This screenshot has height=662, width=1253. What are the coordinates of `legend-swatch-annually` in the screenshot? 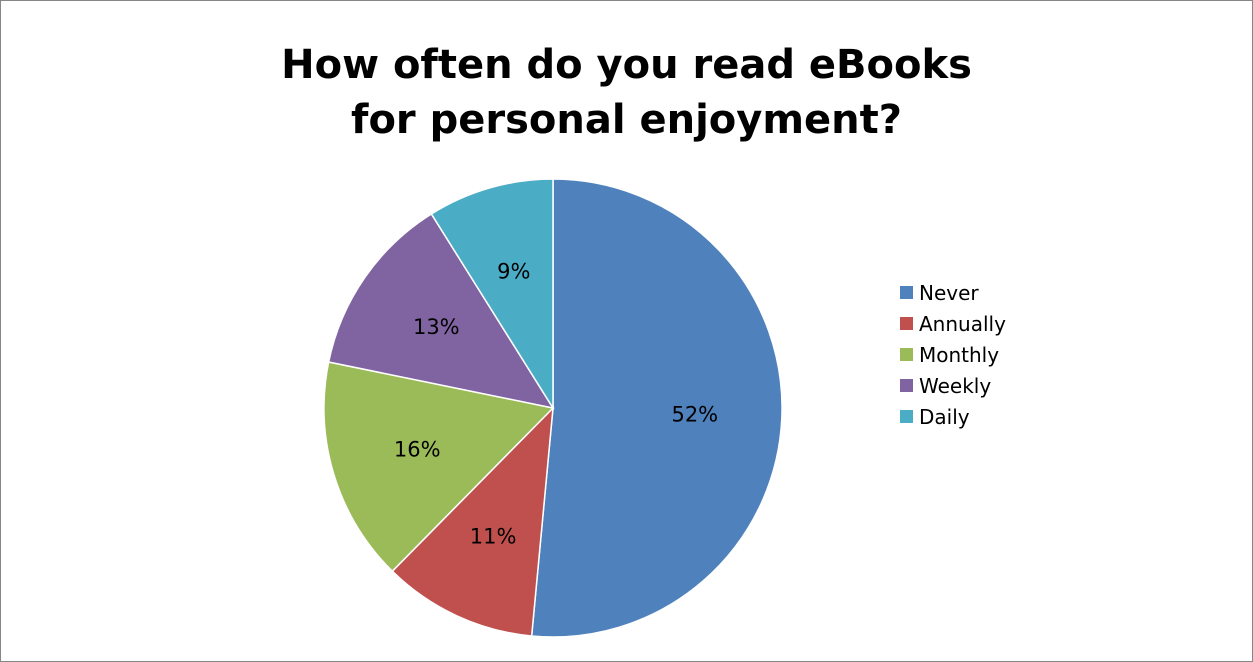 It's located at (906, 323).